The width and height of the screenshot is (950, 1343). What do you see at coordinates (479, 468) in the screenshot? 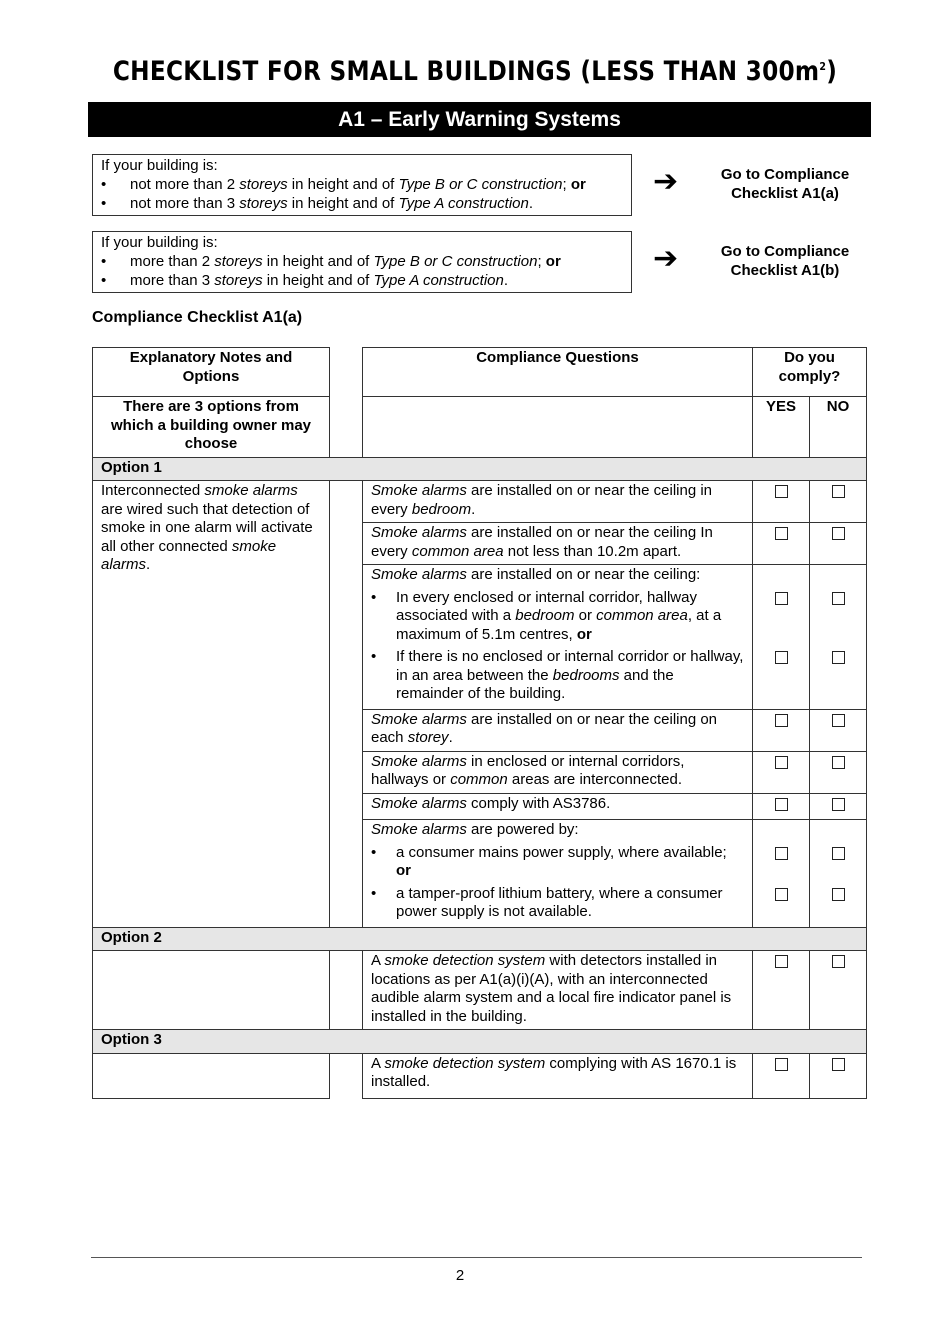
I see `option-header-row: Option 1` at bounding box center [479, 468].